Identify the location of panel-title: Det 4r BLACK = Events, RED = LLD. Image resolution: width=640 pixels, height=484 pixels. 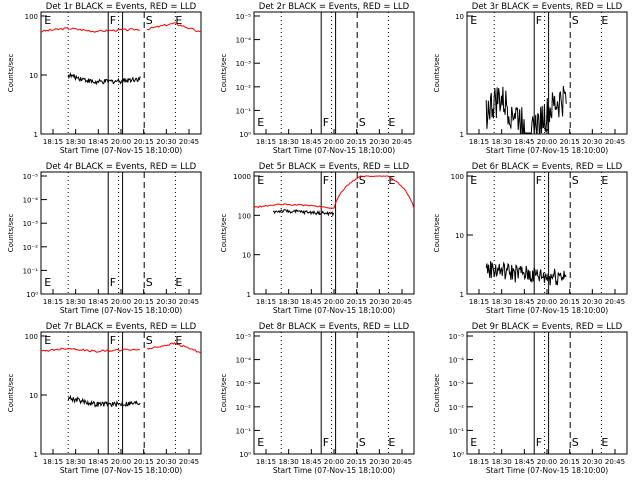
(121, 167).